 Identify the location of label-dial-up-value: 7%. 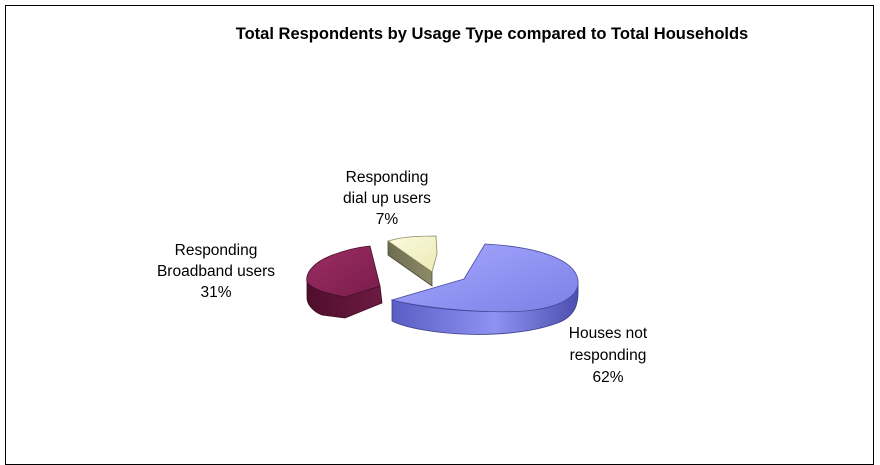
(387, 219).